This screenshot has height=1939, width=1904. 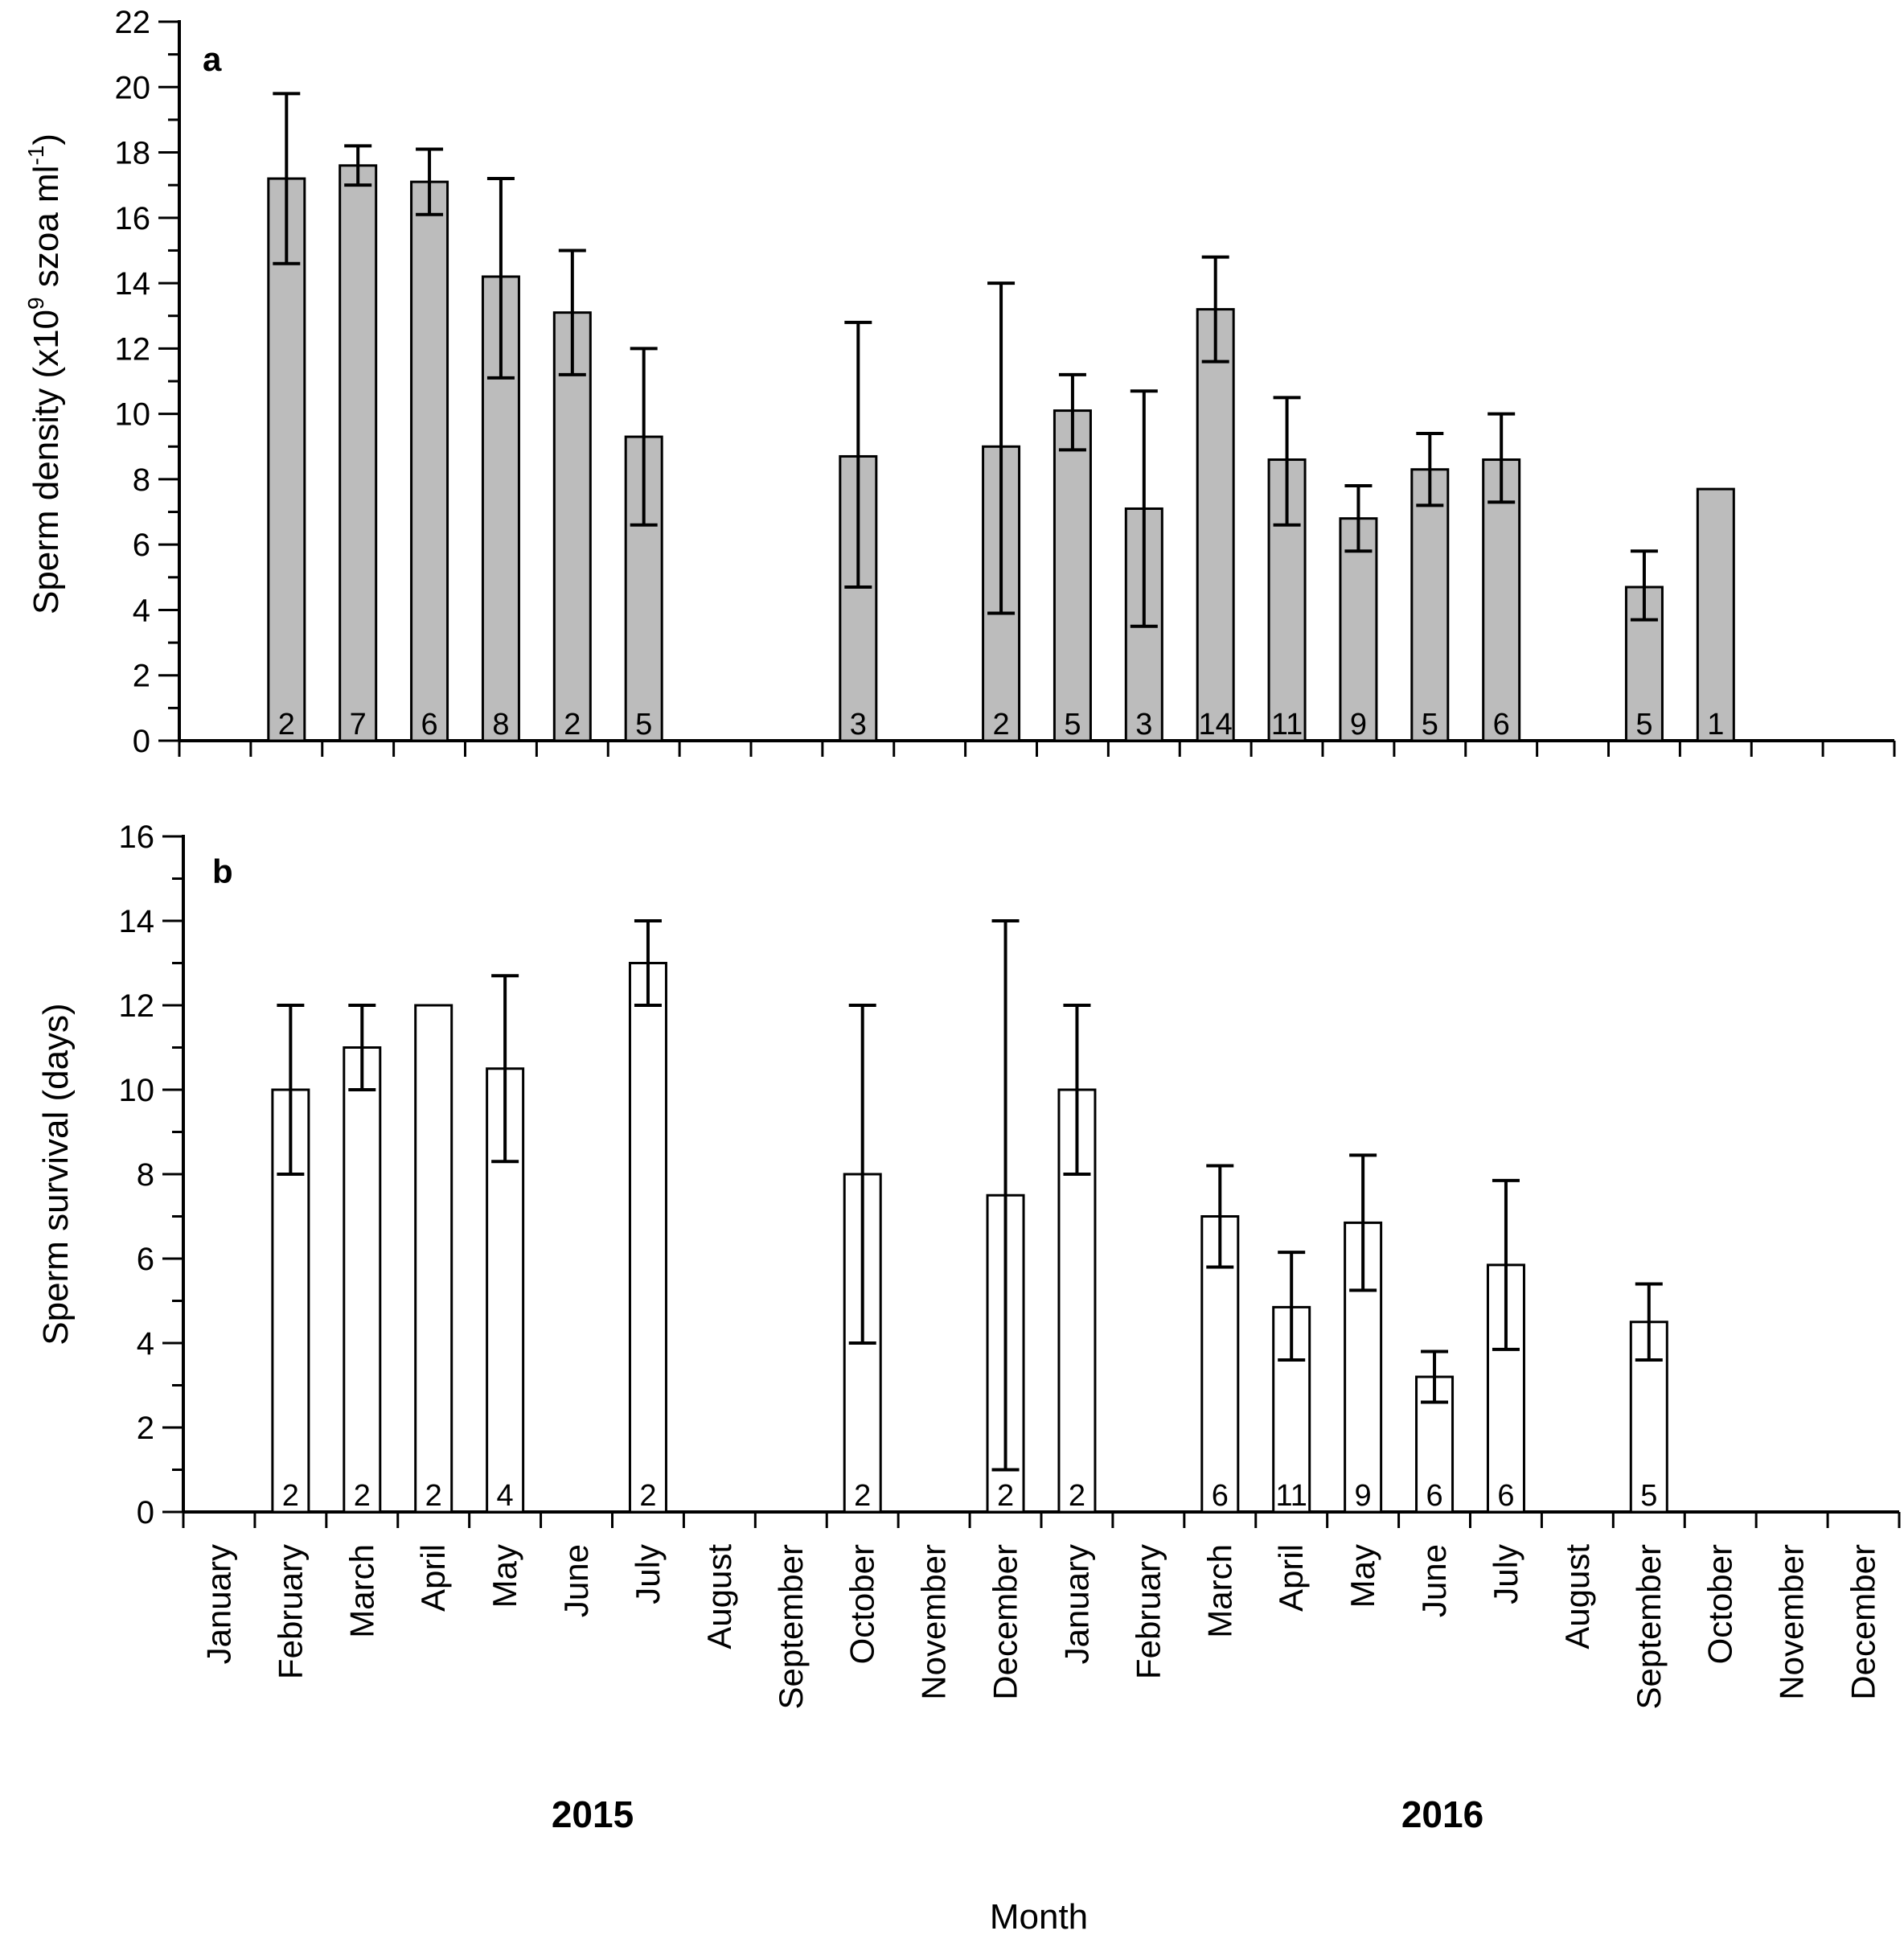 What do you see at coordinates (145, 1259) in the screenshot?
I see `b-y-tick-label: 6` at bounding box center [145, 1259].